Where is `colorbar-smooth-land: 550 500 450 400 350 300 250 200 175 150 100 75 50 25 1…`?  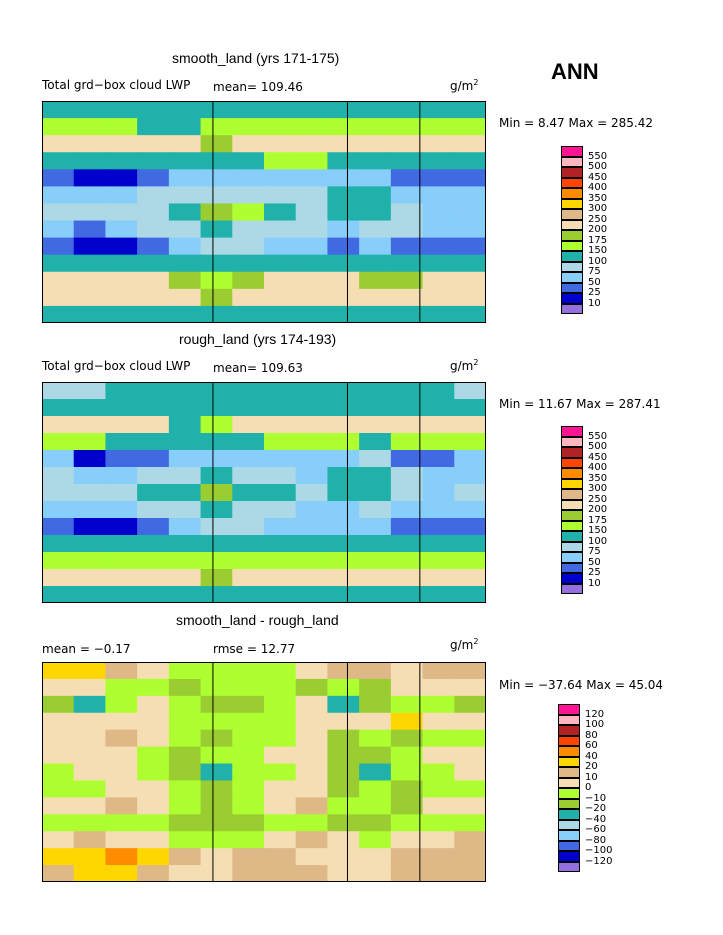 colorbar-smooth-land: 550 500 450 400 350 300 250 200 175 150 100 75 50 25 1… is located at coordinates (591, 232).